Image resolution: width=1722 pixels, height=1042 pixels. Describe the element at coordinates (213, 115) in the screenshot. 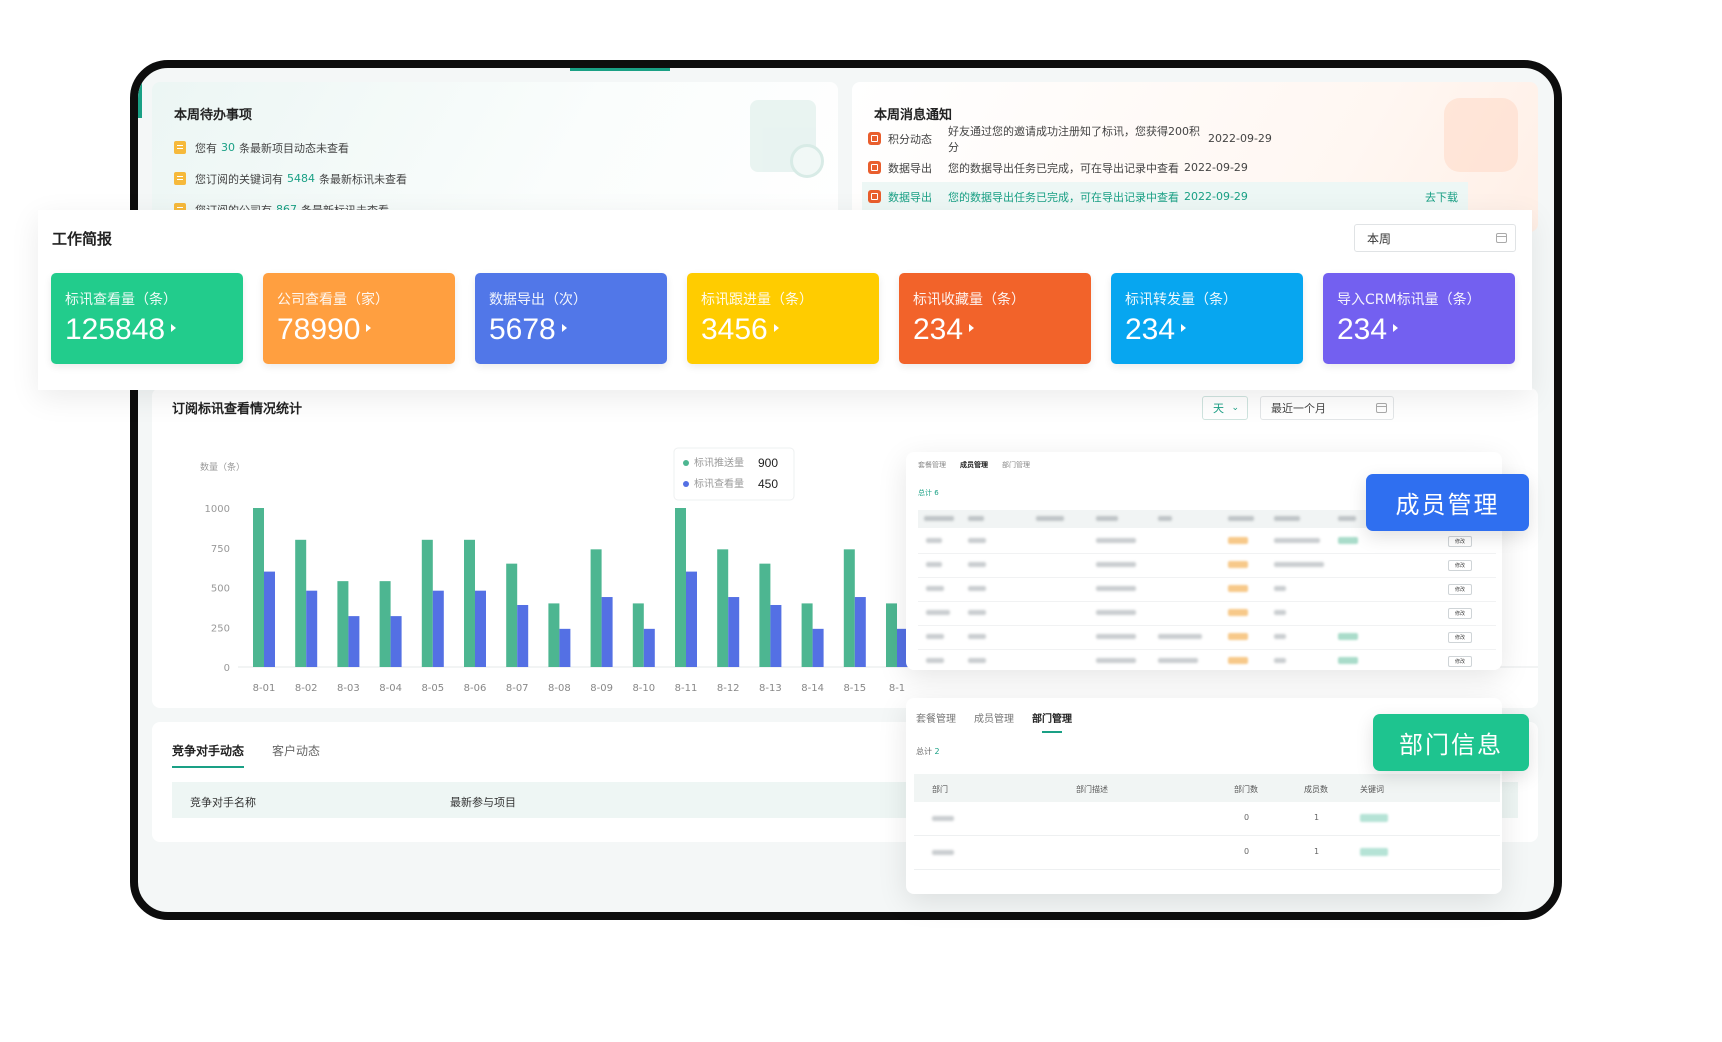

I see `todo-title: 本周待办事项` at that location.